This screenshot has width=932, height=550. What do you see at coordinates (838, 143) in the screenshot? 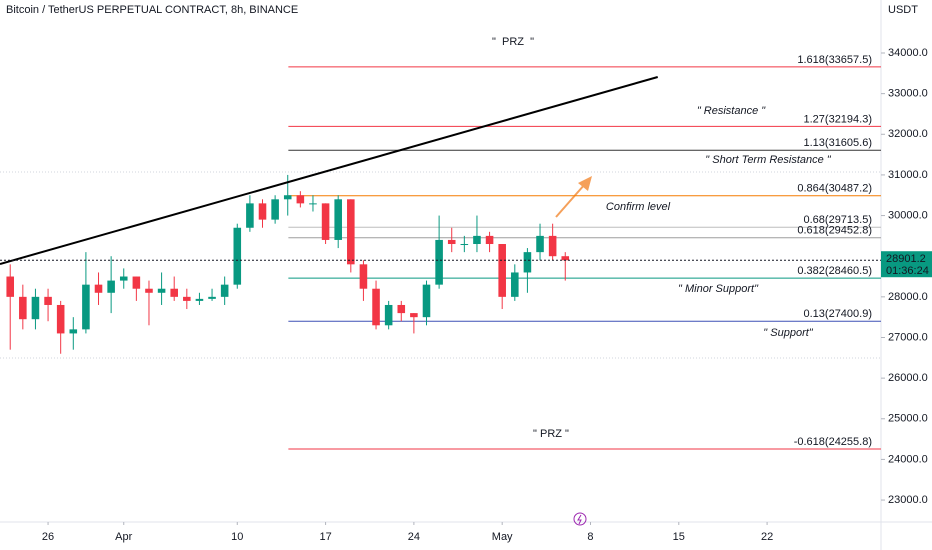
I see `fib-label: 1.13(31605.6)` at bounding box center [838, 143].